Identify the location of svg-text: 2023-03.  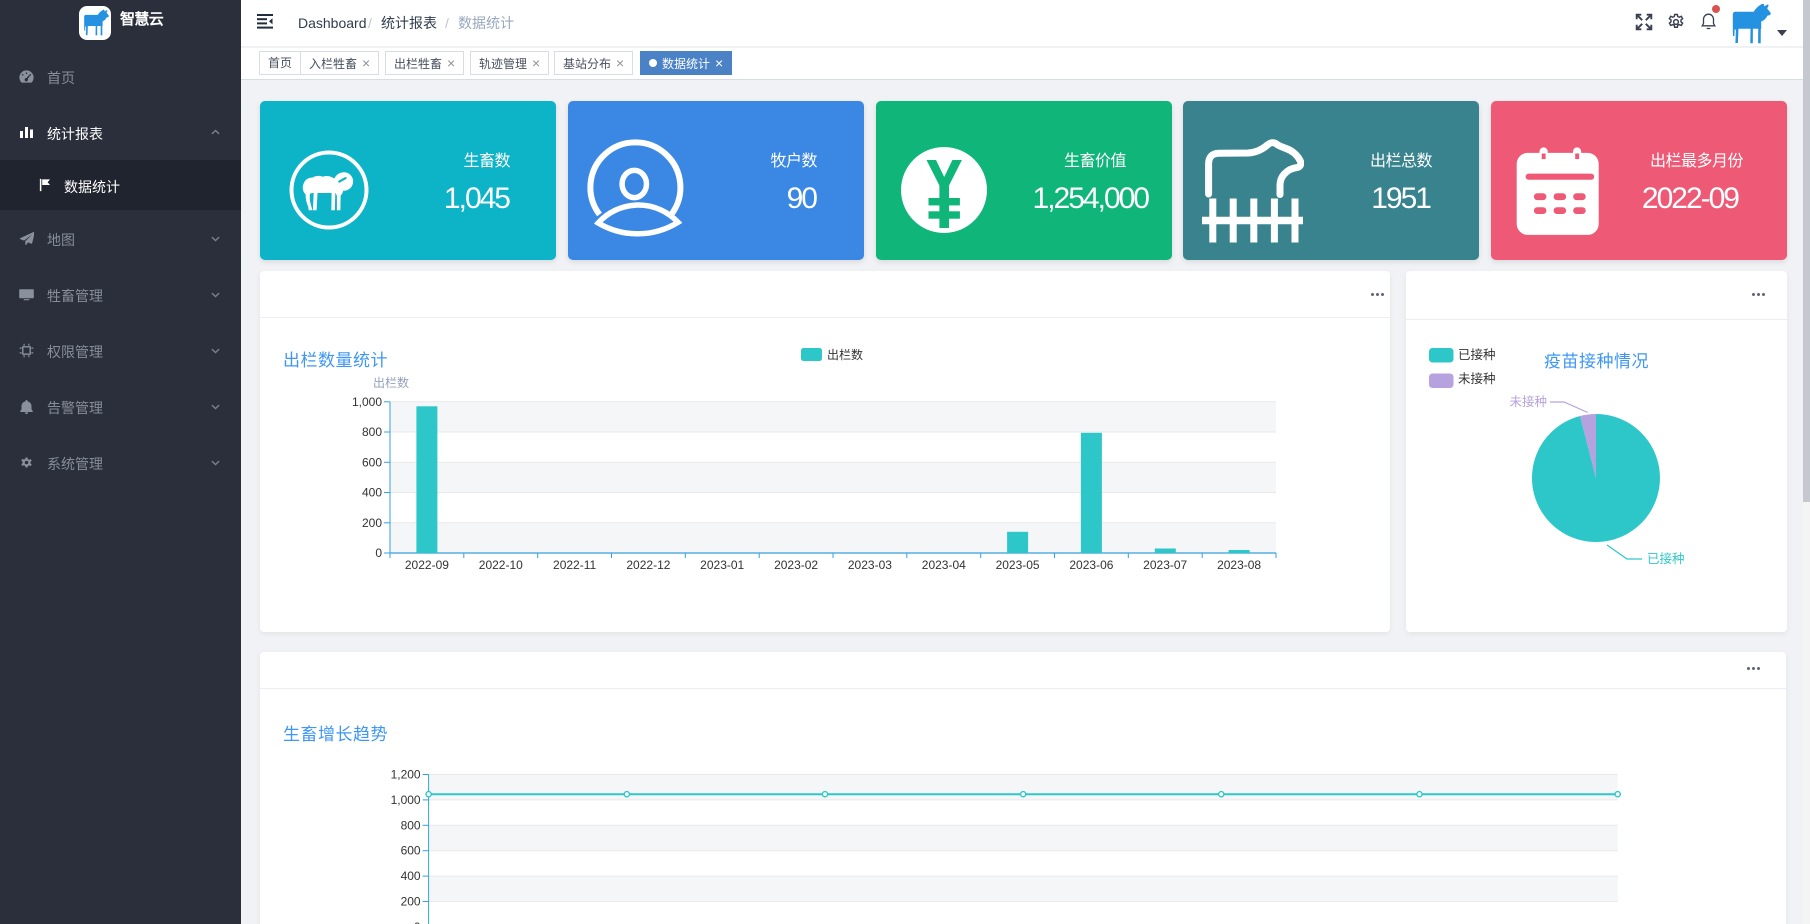
(870, 565).